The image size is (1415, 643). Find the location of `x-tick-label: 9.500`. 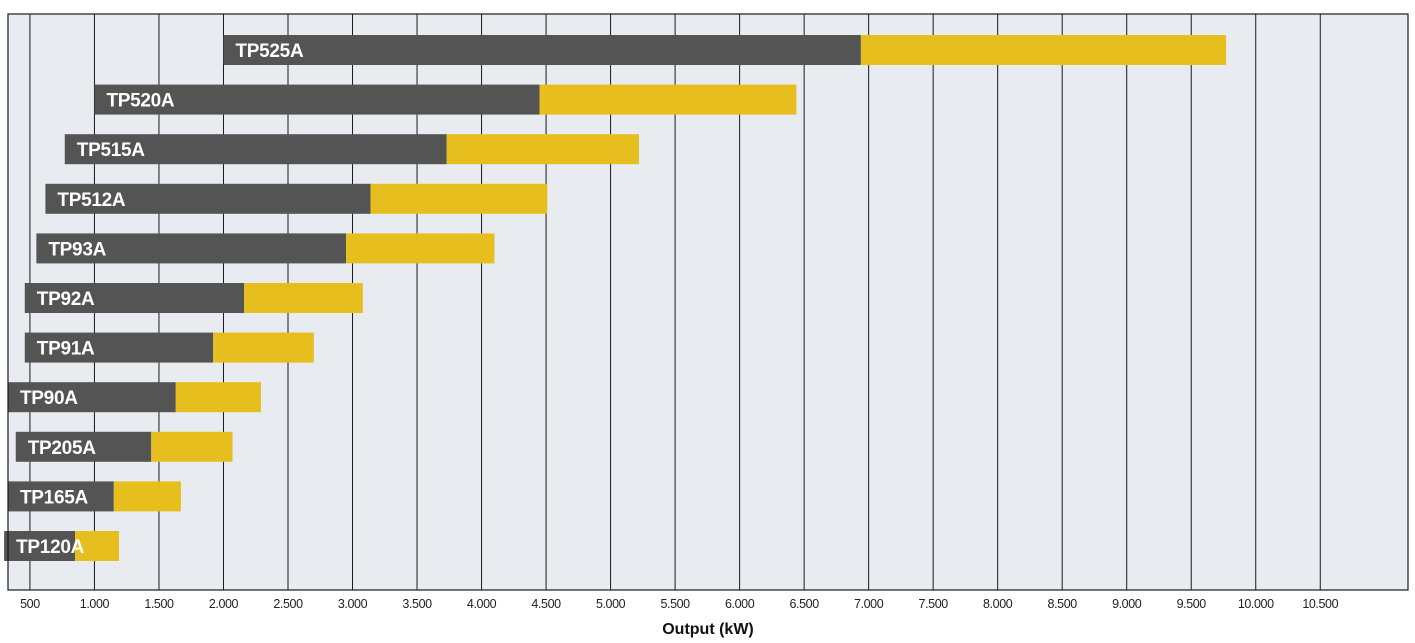

x-tick-label: 9.500 is located at coordinates (1192, 604).